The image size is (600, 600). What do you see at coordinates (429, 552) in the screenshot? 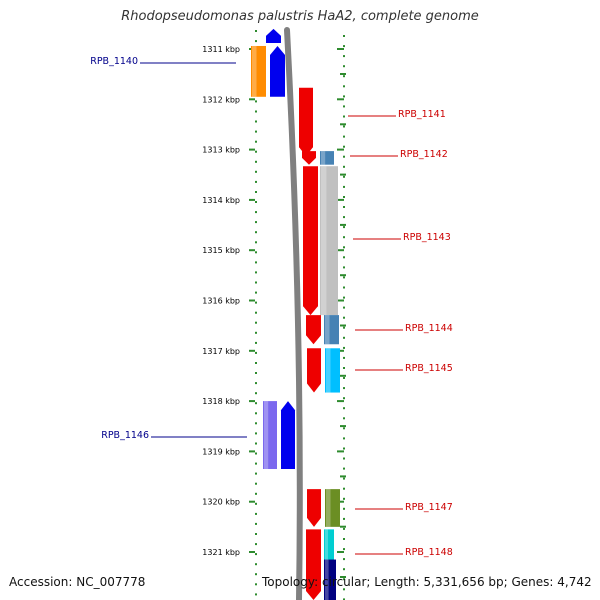
I see `gene-label: RPB_1148` at bounding box center [429, 552].